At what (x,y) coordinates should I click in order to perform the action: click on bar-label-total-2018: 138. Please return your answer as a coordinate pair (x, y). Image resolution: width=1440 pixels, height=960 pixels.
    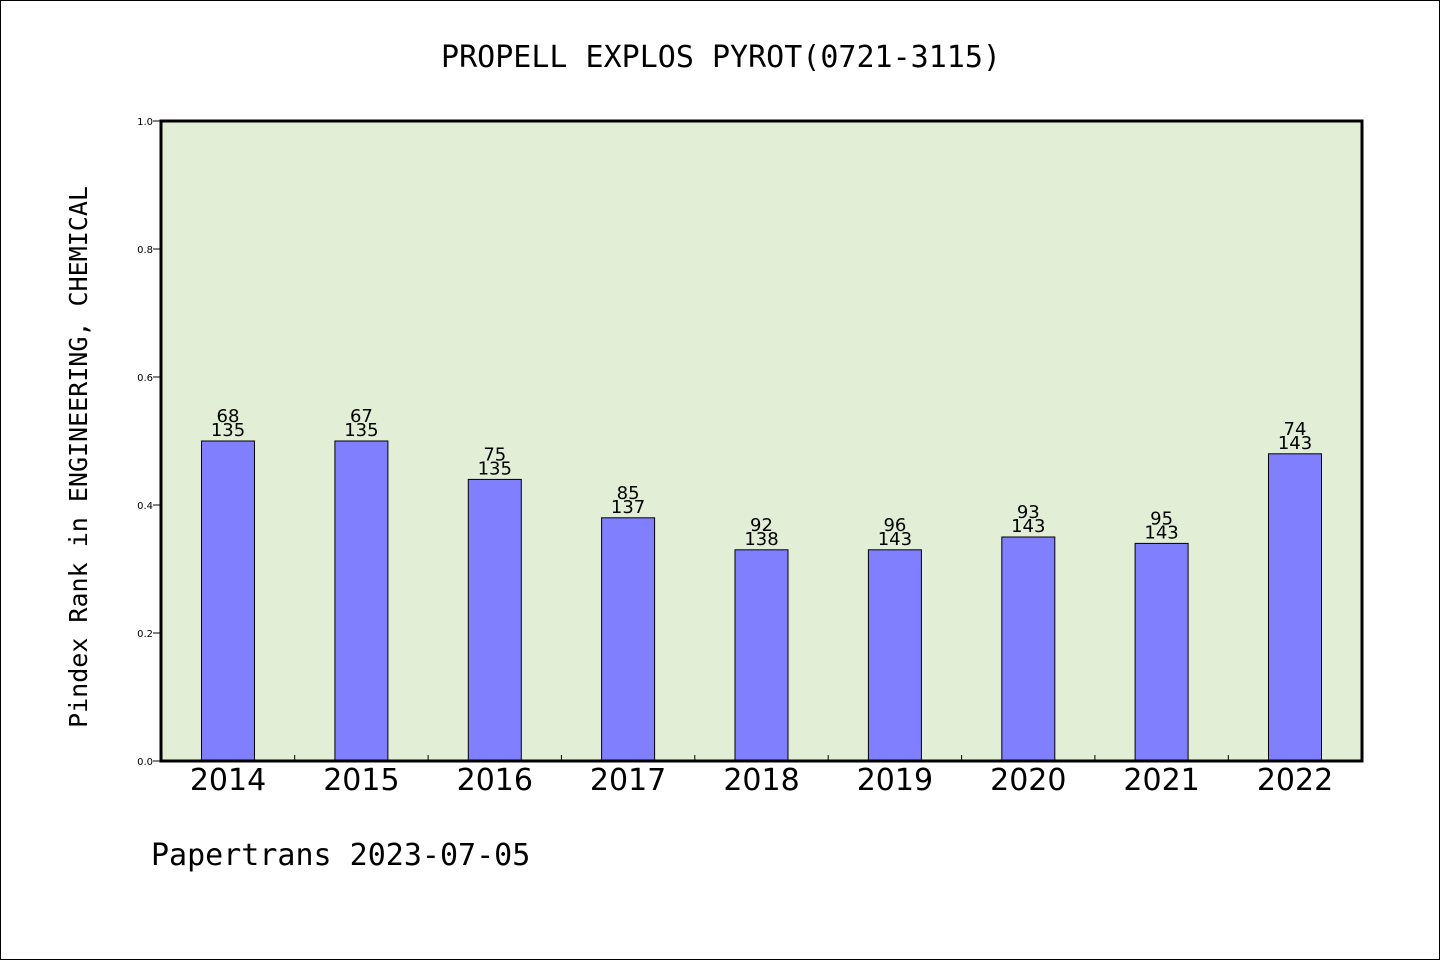
    Looking at the image, I should click on (761, 539).